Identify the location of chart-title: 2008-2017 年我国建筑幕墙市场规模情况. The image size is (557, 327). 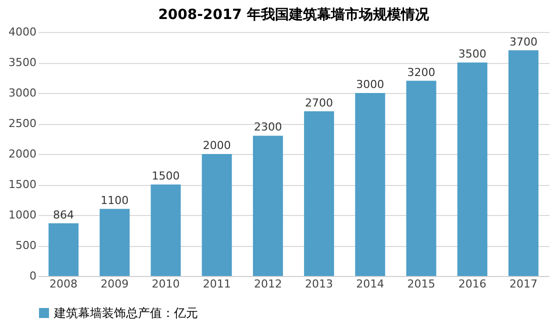
(294, 14).